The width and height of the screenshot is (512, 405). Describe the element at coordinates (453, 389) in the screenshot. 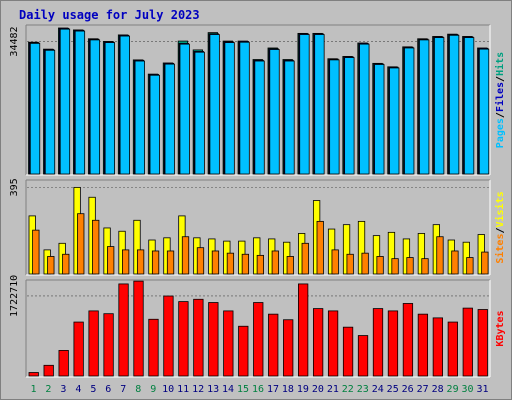

I see `x-tick-label-day-29: 29` at that location.